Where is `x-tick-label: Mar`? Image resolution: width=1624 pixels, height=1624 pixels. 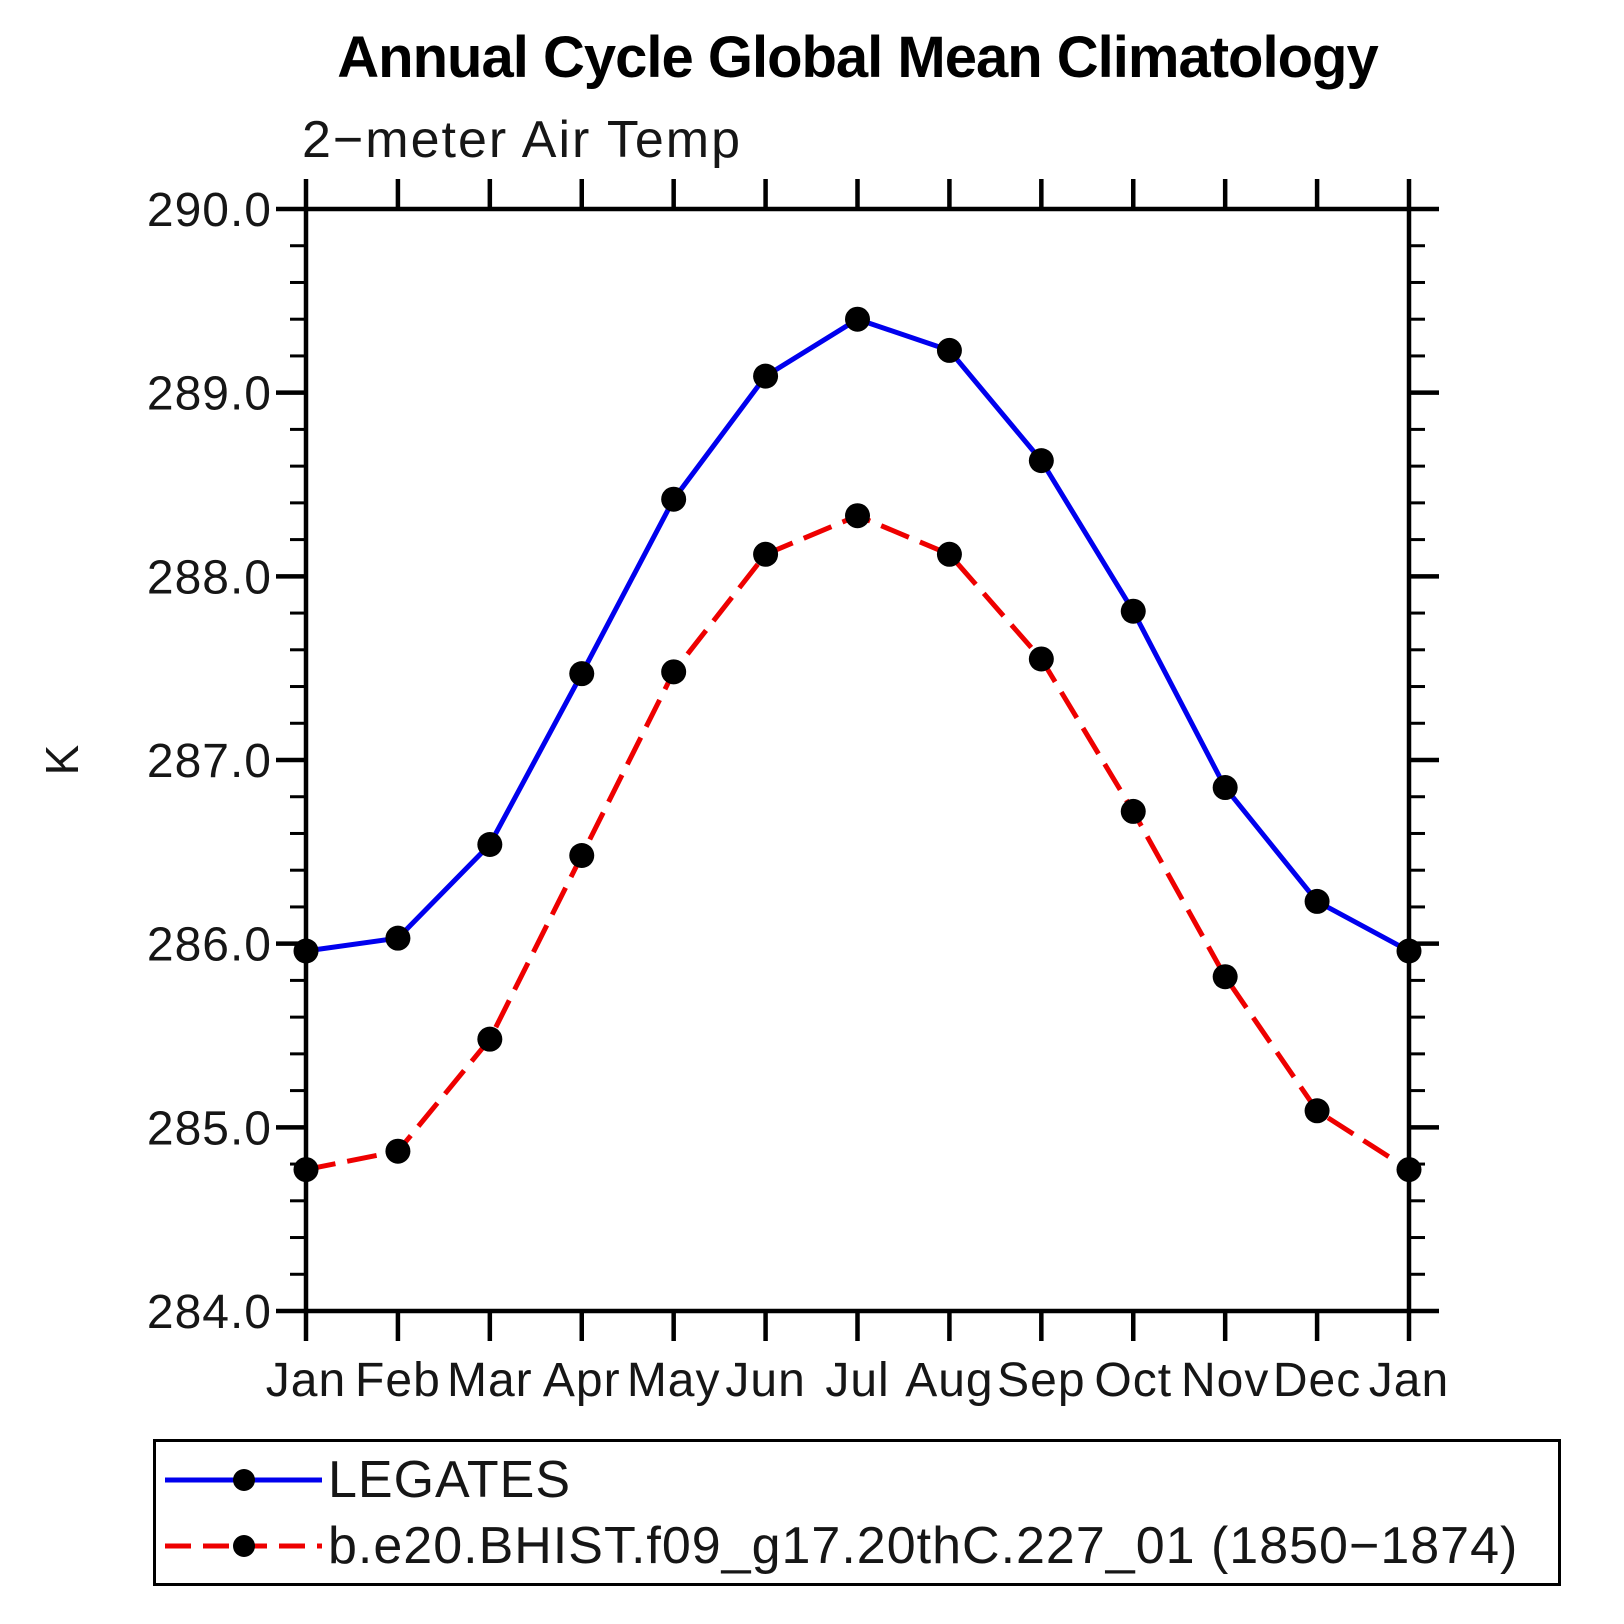
x-tick-label: Mar is located at coordinates (490, 1380).